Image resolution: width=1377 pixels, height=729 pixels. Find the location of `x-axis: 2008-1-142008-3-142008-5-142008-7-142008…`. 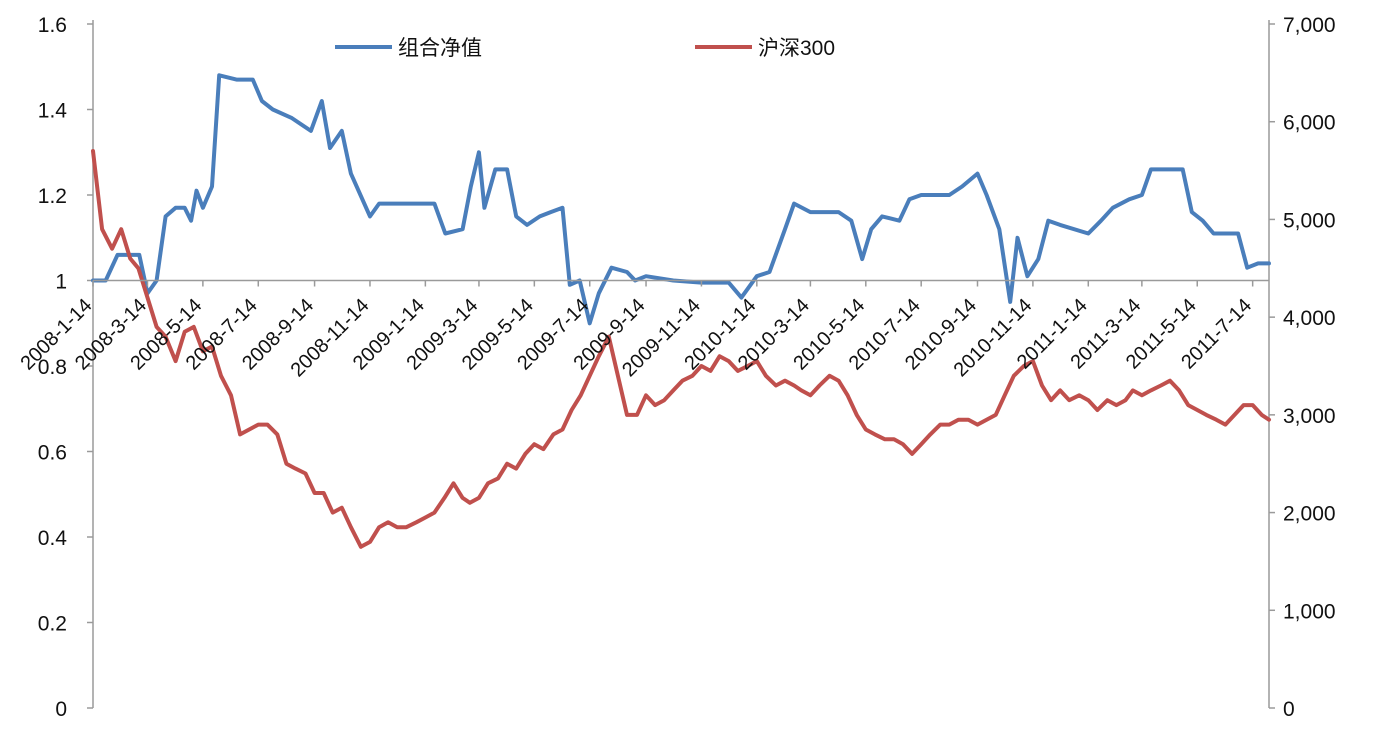

x-axis: 2008-1-142008-3-142008-5-142008-7-142008… is located at coordinates (642, 330).